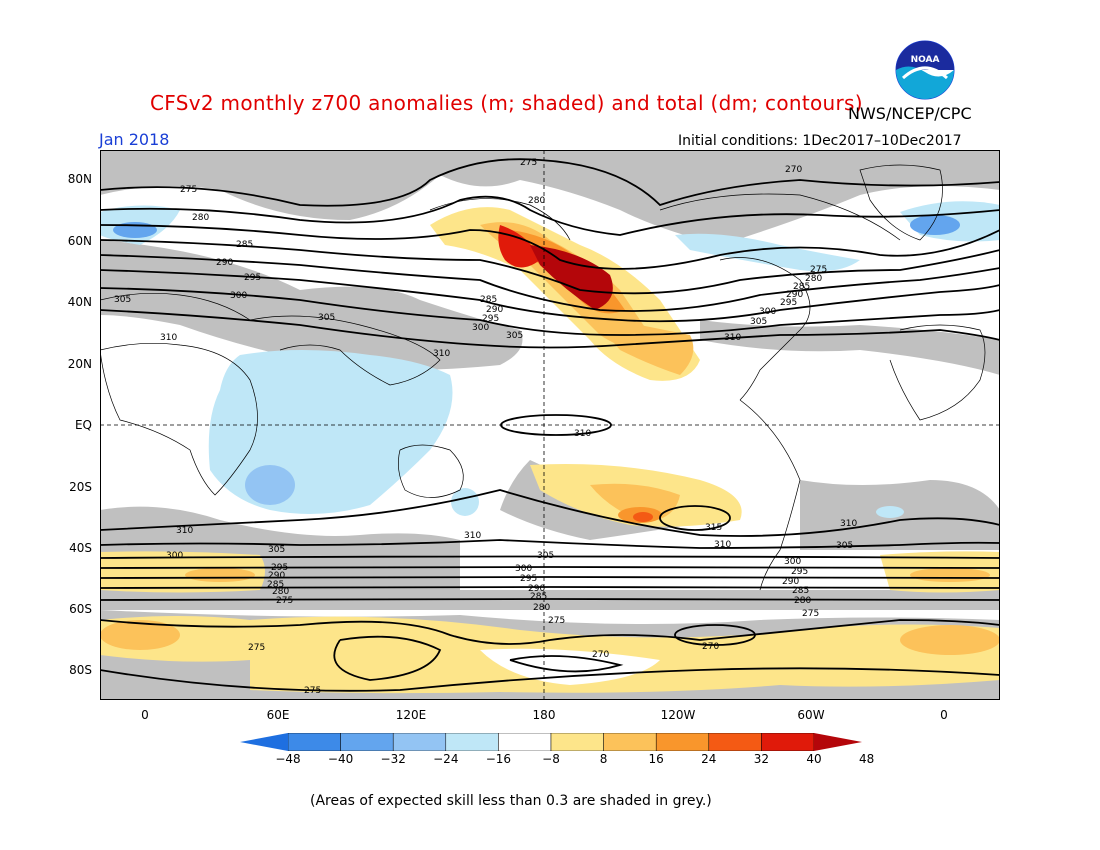 The height and width of the screenshot is (850, 1100). What do you see at coordinates (811, 715) in the screenshot?
I see `lon-label-60w: 60W` at bounding box center [811, 715].